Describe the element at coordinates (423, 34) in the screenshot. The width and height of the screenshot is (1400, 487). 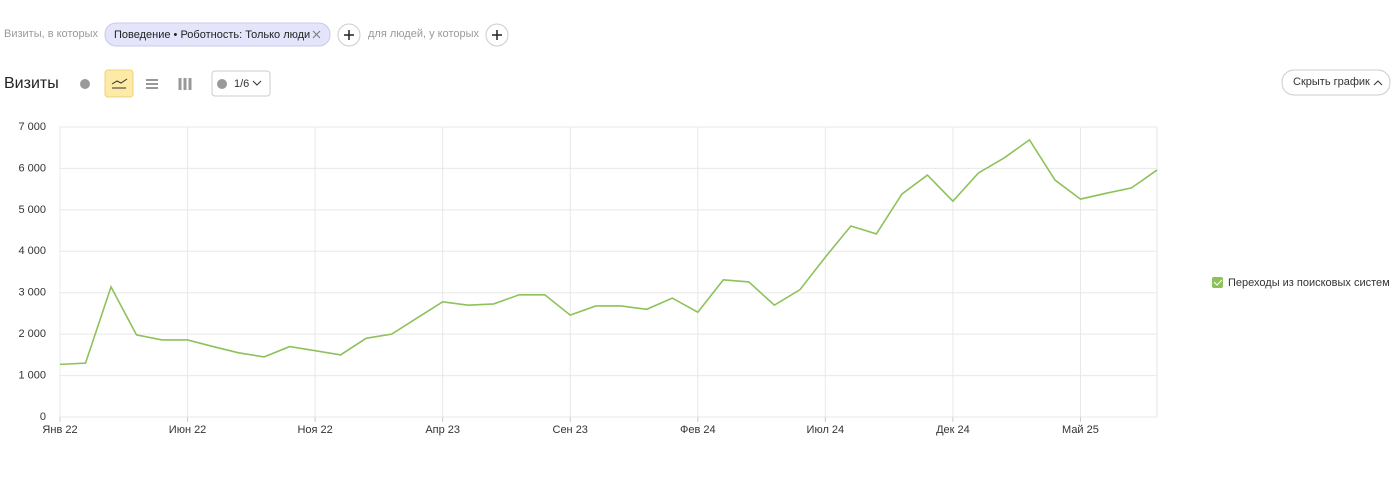
I see `filter-label: для людей, у которых` at that location.